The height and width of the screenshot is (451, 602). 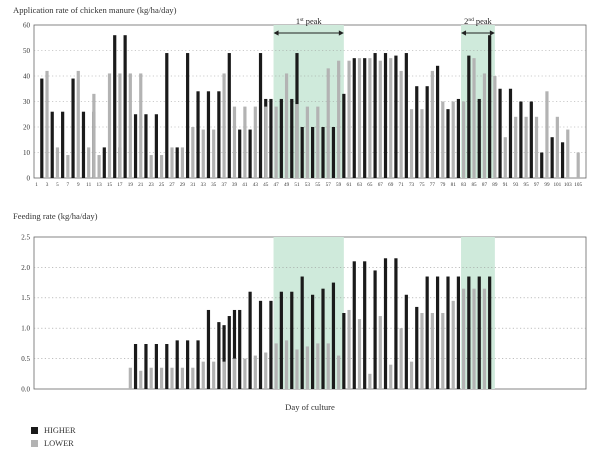 I want to click on legend: HIGHER LOWER, so click(x=53, y=437).